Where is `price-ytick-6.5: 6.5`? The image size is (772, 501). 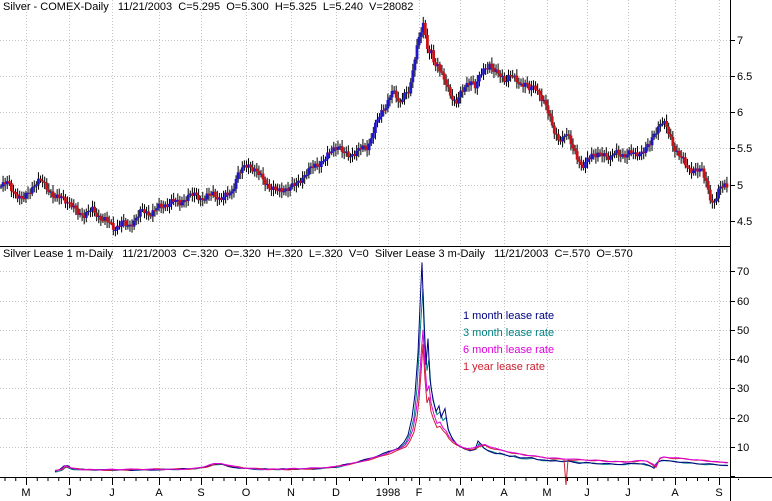 price-ytick-6.5: 6.5 is located at coordinates (744, 77).